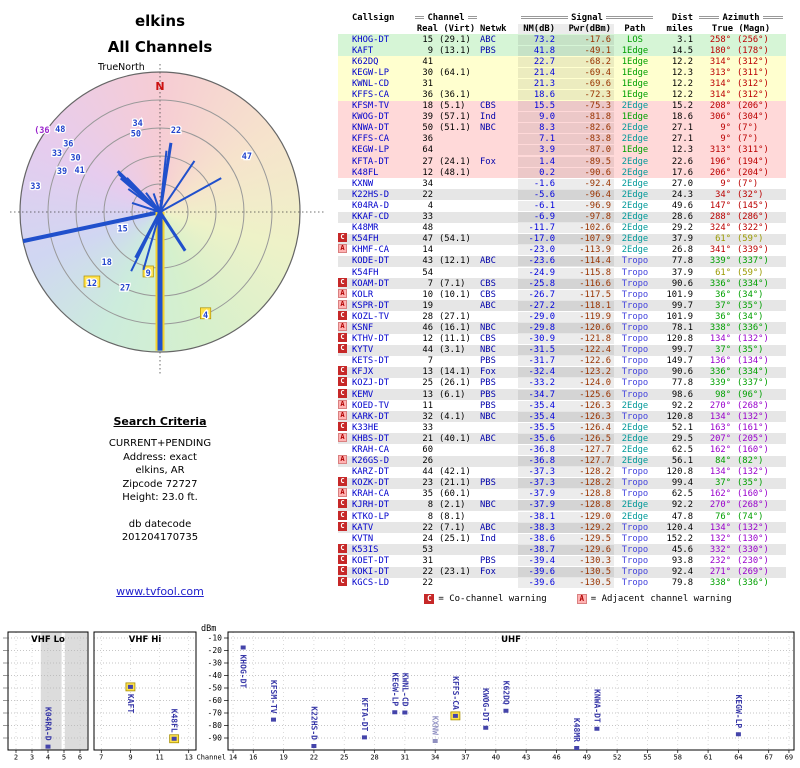 The height and width of the screenshot is (768, 800). Describe the element at coordinates (586, 28) in the screenshot. I see `pwr-header: Pwr(dBm)` at that location.